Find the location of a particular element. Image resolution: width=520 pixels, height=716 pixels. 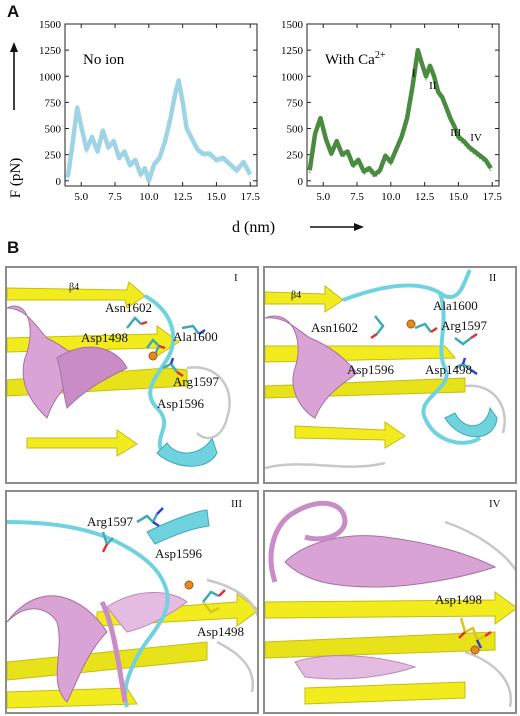

x-axis-label: d (nm) is located at coordinates (253, 227).